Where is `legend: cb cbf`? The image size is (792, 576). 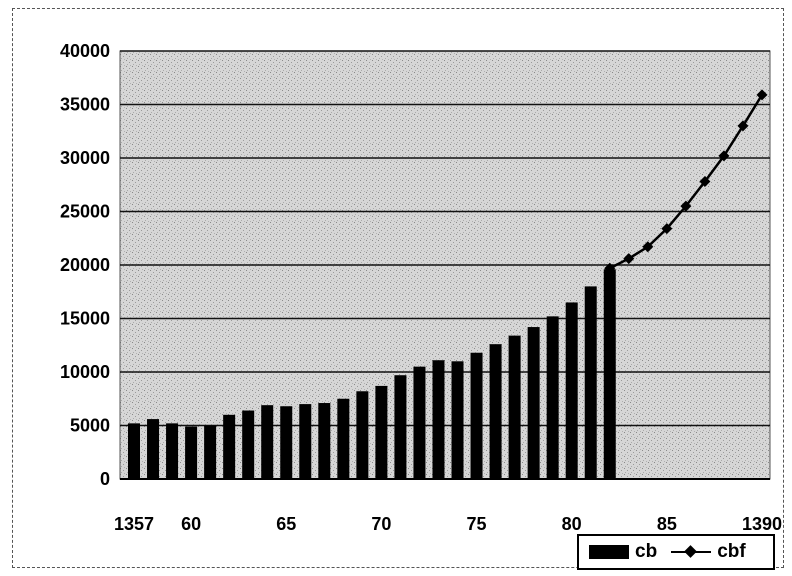 legend: cb cbf is located at coordinates (676, 552).